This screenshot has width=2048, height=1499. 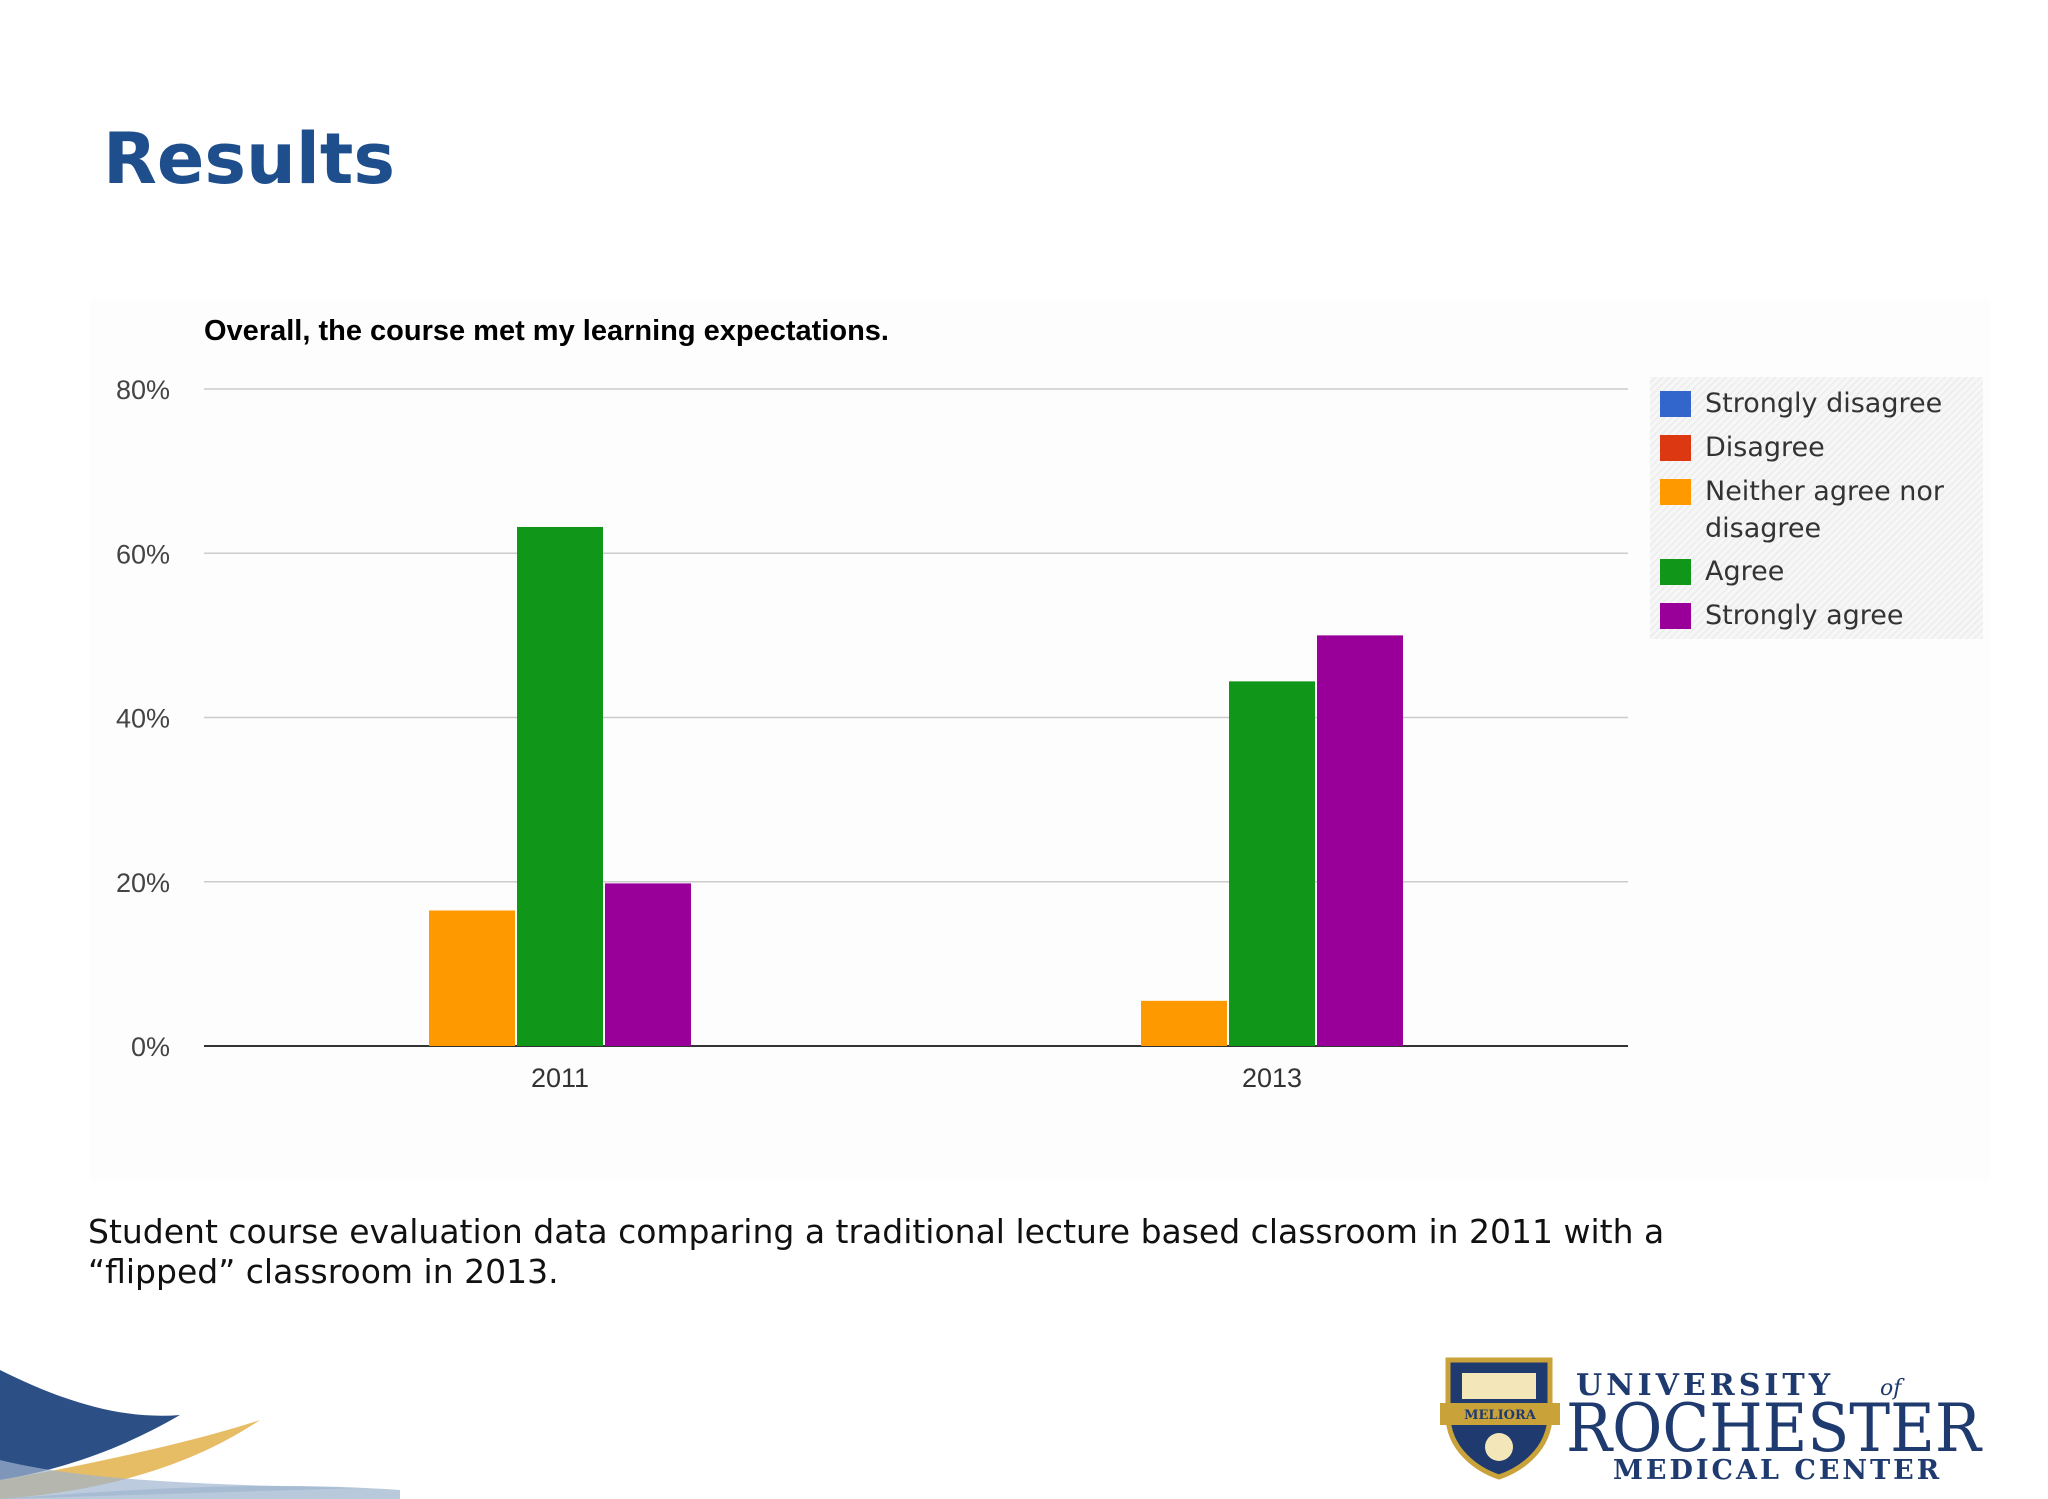 I want to click on y-tick-label: 40%, so click(x=143, y=719).